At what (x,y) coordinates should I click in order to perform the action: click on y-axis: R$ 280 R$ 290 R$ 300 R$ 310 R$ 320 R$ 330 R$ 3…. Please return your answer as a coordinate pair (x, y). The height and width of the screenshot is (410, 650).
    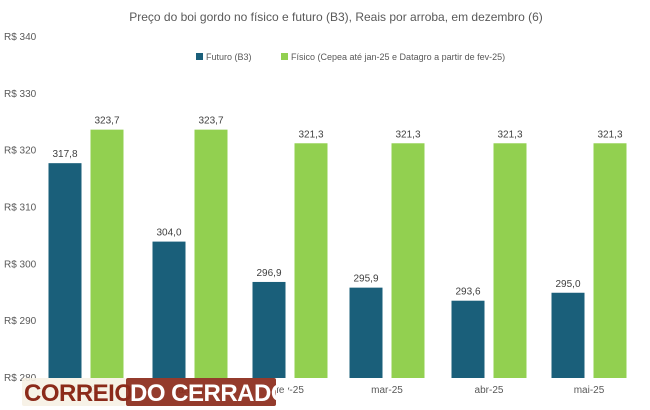
    Looking at the image, I should click on (20, 208).